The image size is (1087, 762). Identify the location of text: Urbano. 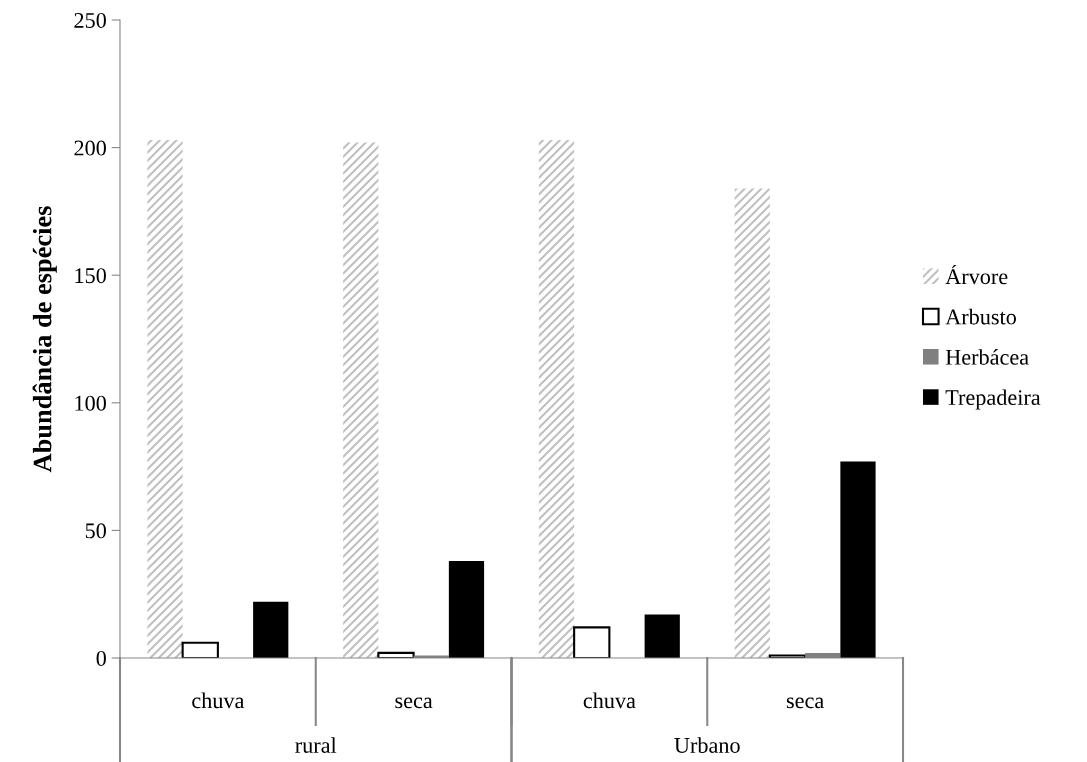
(707, 745).